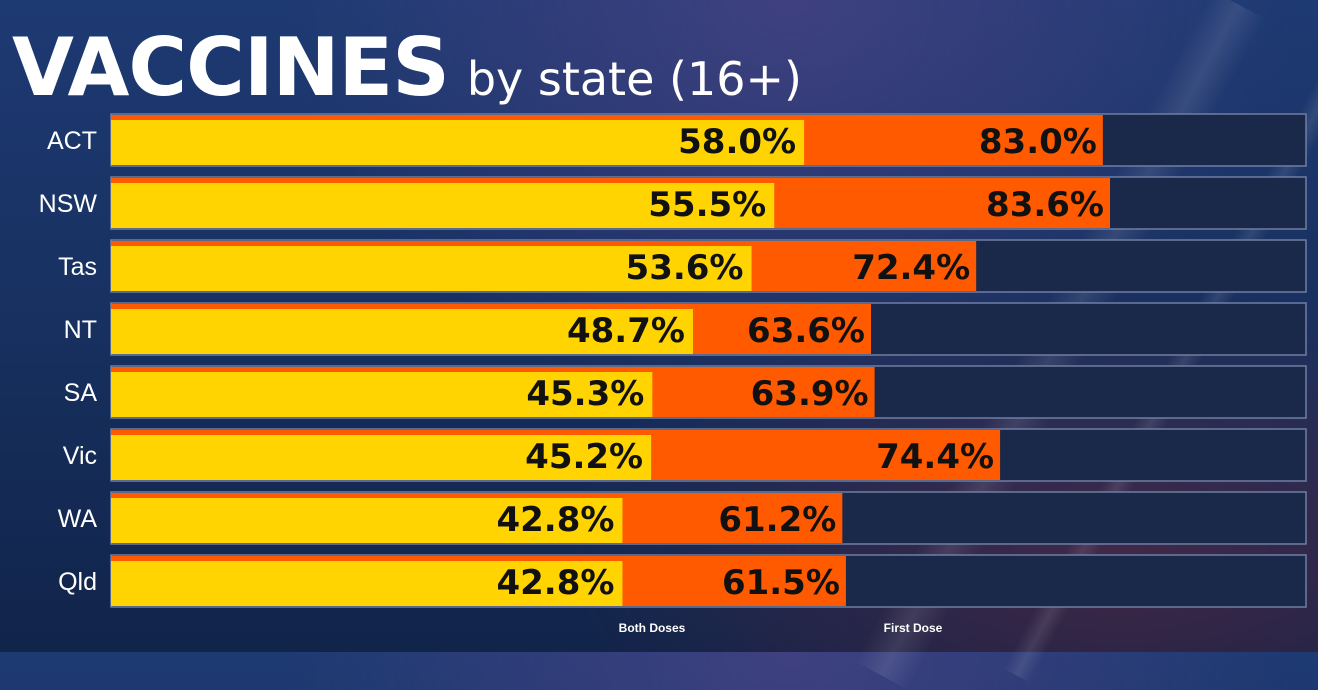 Image resolution: width=1318 pixels, height=690 pixels. Describe the element at coordinates (72, 141) in the screenshot. I see `state-label: ACT` at that location.